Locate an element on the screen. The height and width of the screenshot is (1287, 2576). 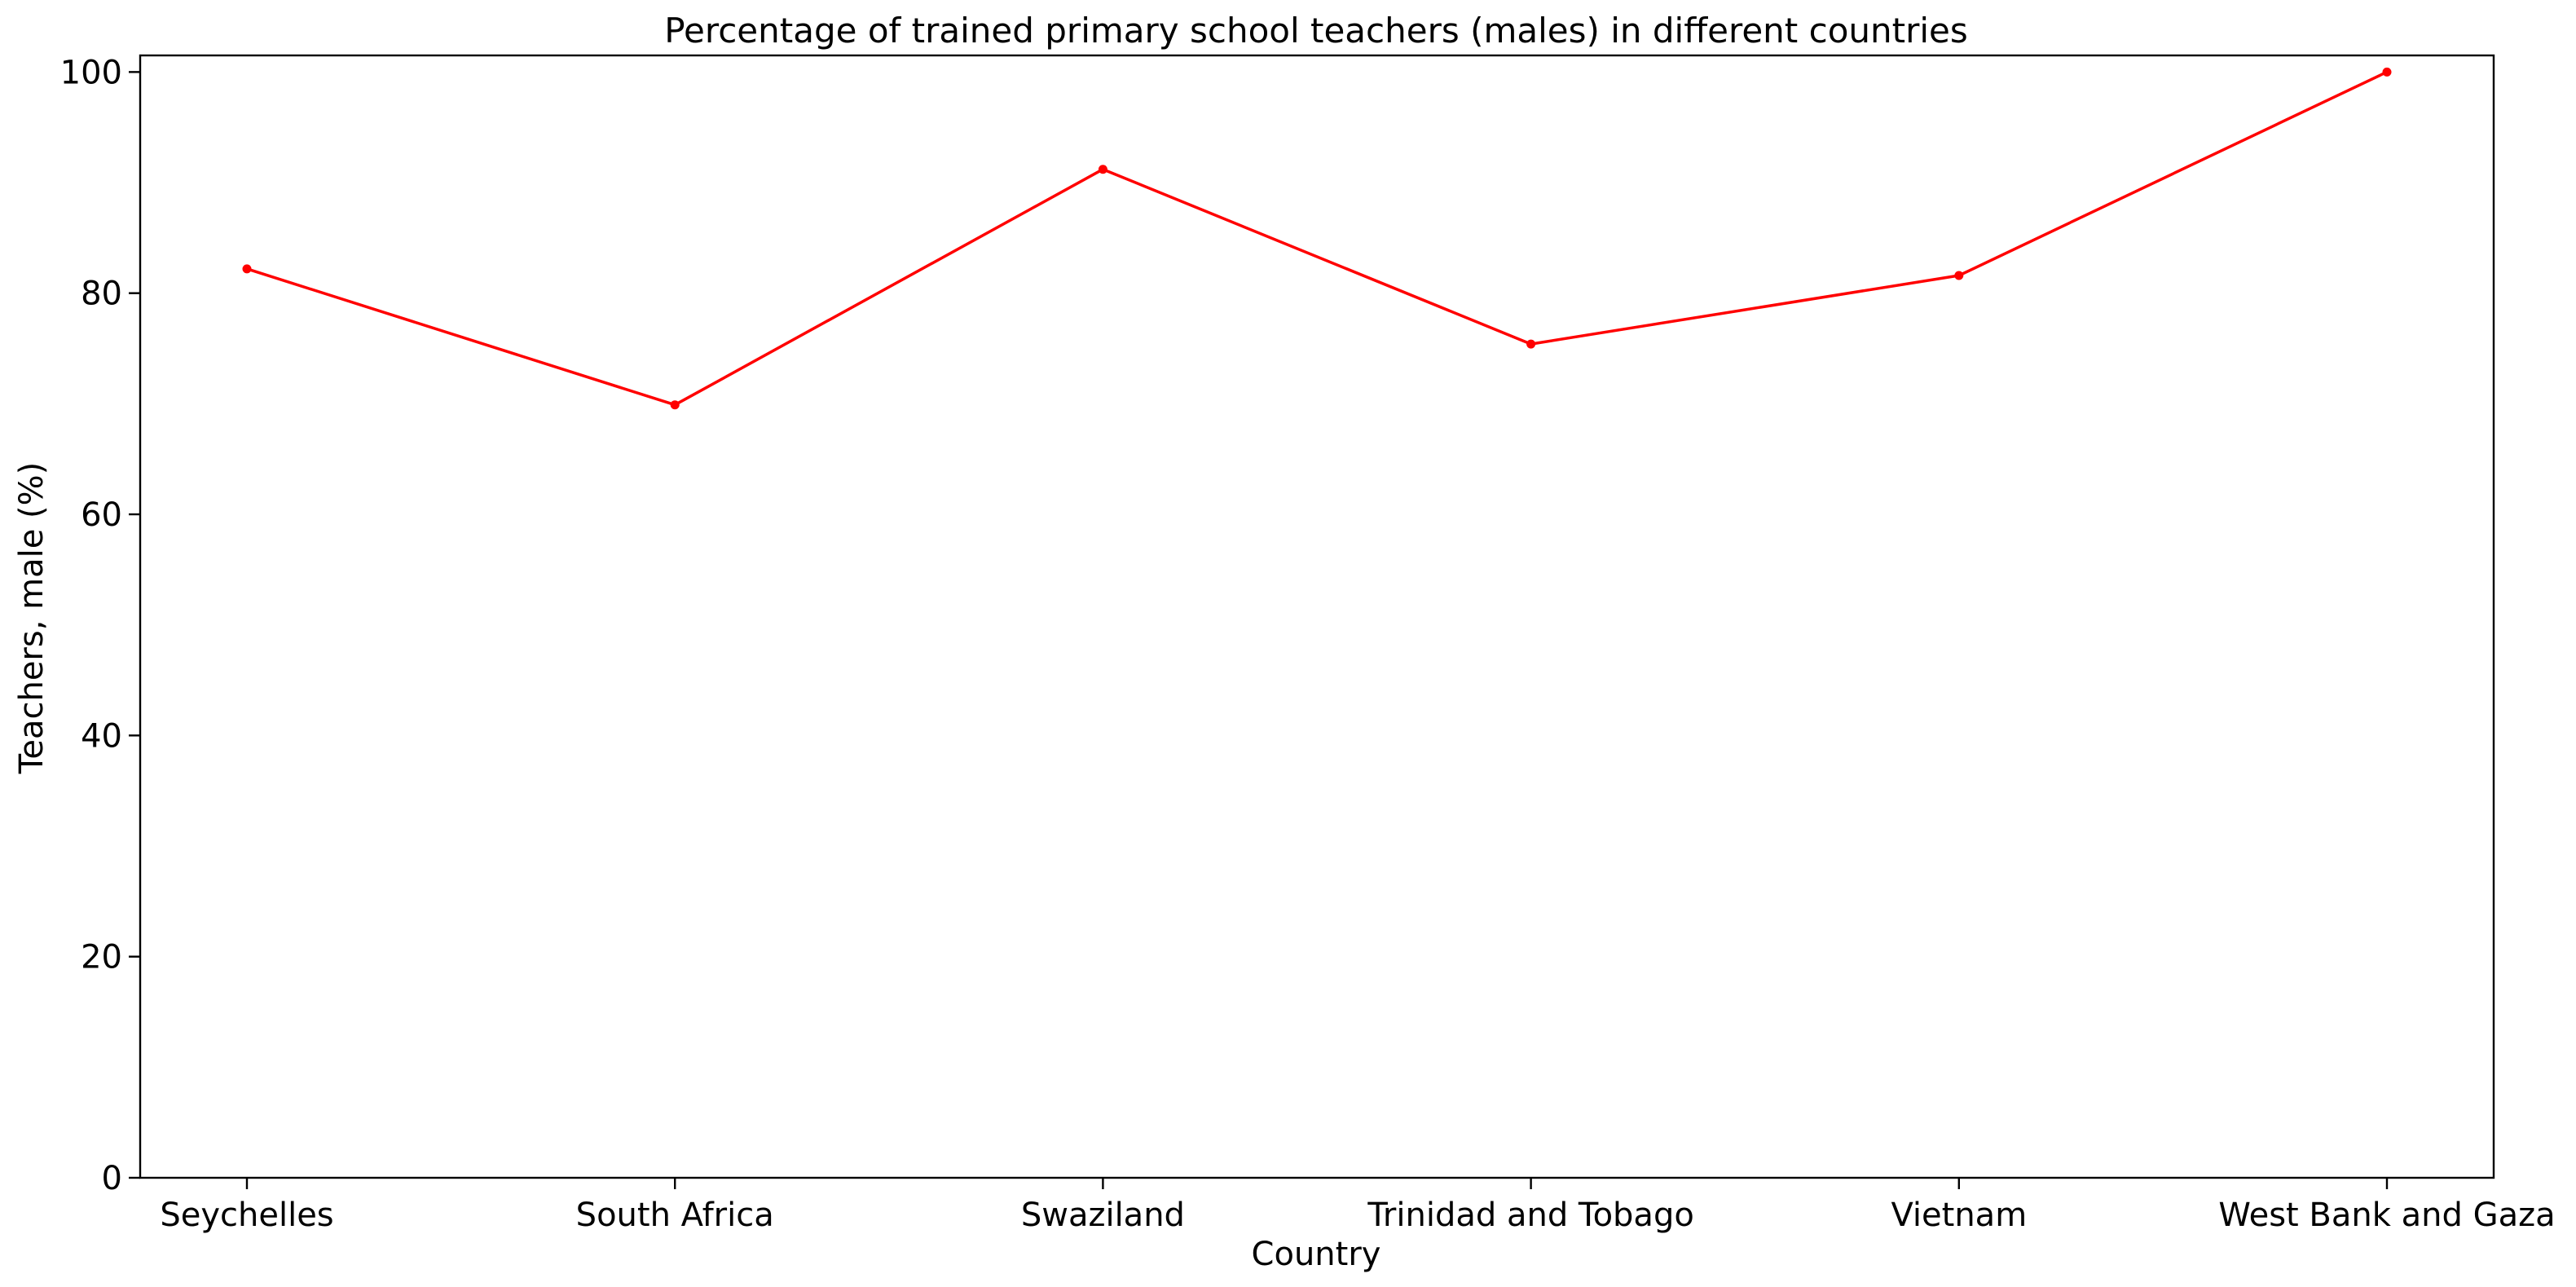
y-tick-label: 20 is located at coordinates (101, 957).